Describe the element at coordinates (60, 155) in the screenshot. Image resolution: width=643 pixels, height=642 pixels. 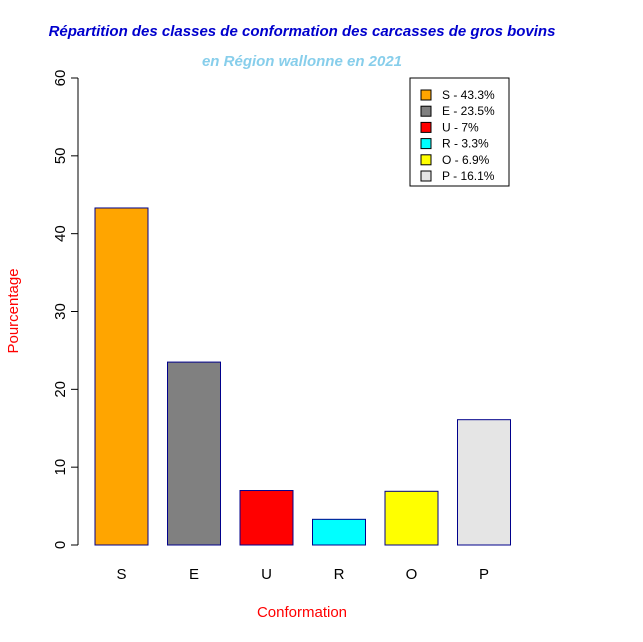
I see `y-tick-label: 50` at that location.